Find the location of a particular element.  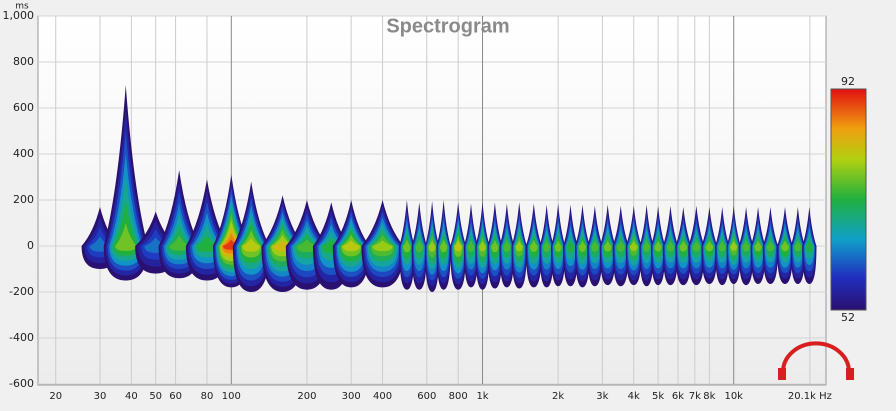

colorbar-max-label: 92 is located at coordinates (848, 81).